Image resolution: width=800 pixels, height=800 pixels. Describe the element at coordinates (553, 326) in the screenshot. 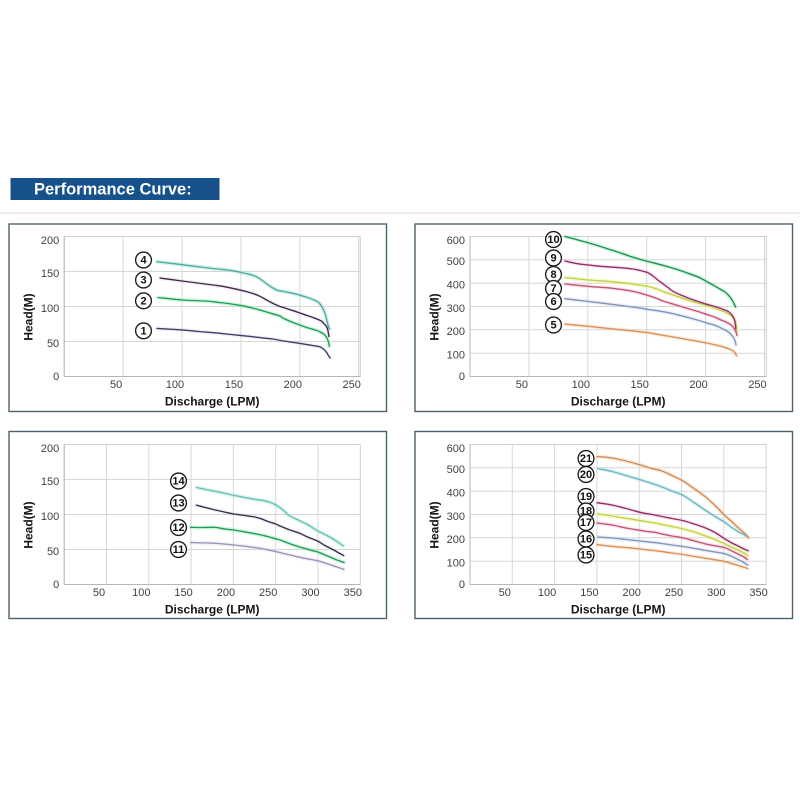

I see `svg-text: 5` at that location.